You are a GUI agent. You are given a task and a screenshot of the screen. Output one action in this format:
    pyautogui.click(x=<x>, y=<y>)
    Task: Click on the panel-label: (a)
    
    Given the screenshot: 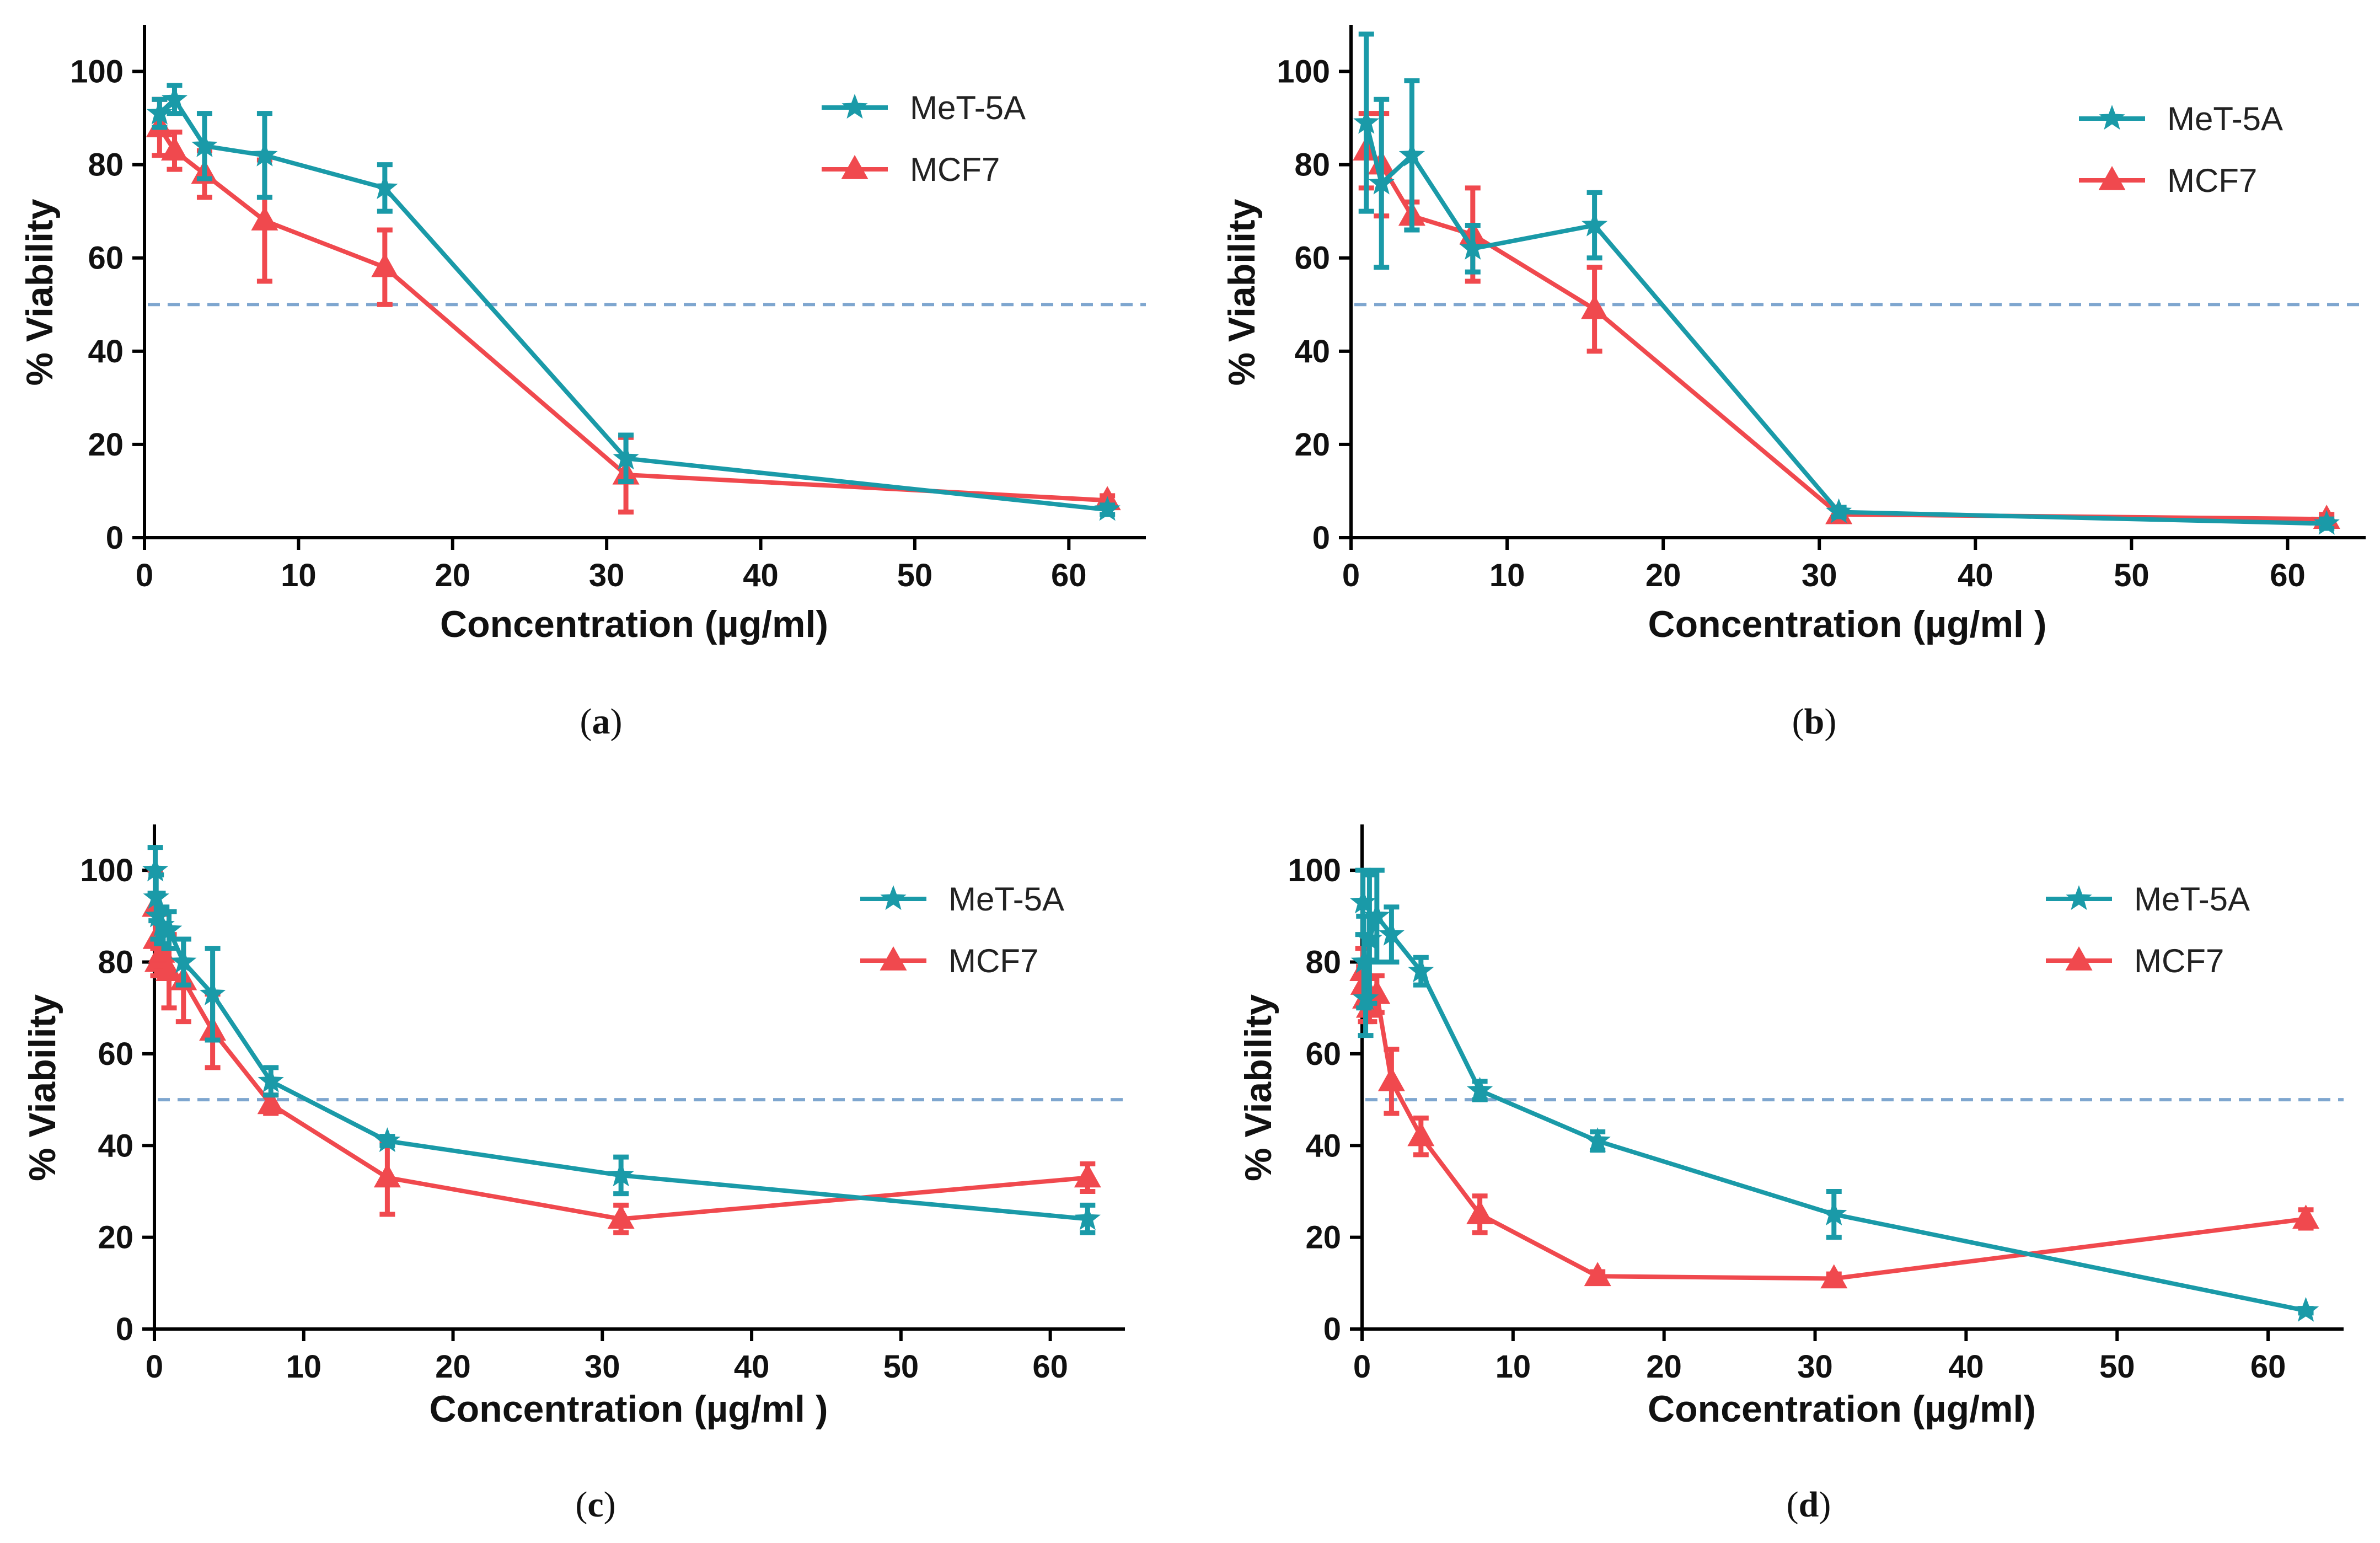 What is the action you would take?
    pyautogui.click(x=601, y=721)
    